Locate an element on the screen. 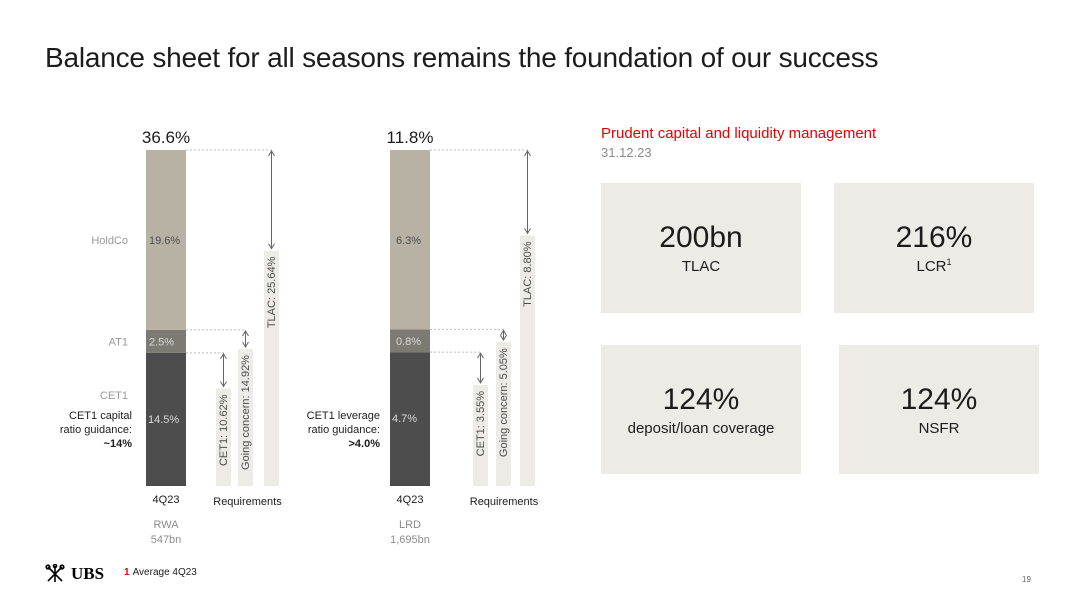  segment-data-label: 2.5% is located at coordinates (161, 342).